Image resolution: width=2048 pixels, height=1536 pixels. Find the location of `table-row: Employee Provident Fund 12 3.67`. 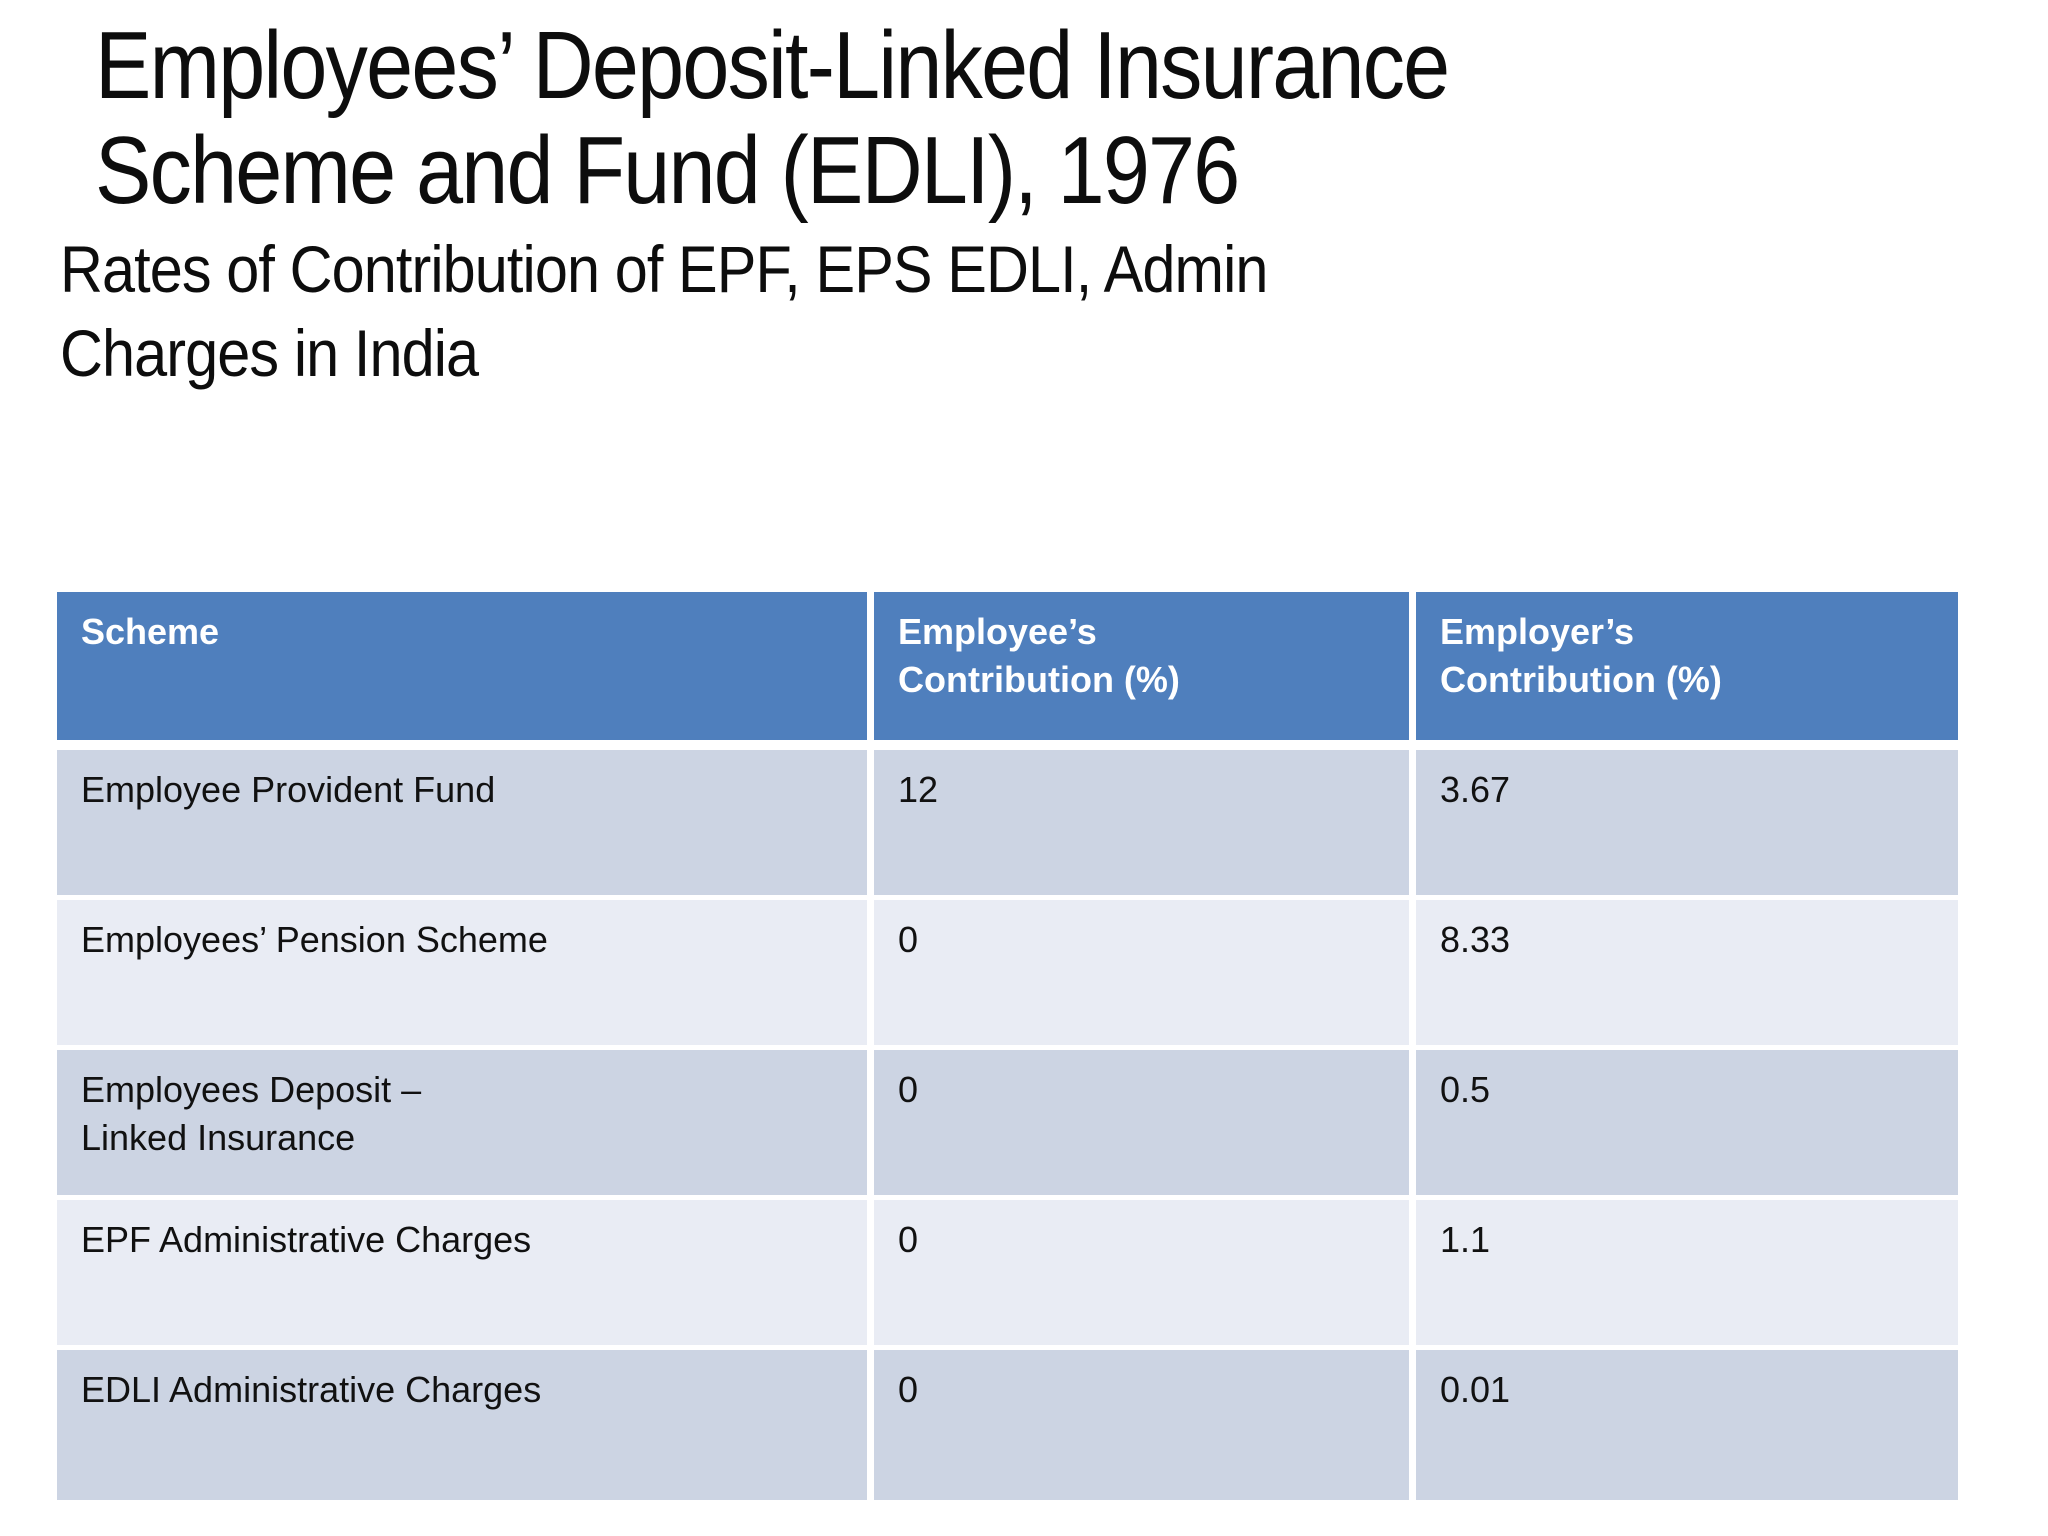

table-row: Employee Provident Fund 12 3.67 is located at coordinates (1007, 825).